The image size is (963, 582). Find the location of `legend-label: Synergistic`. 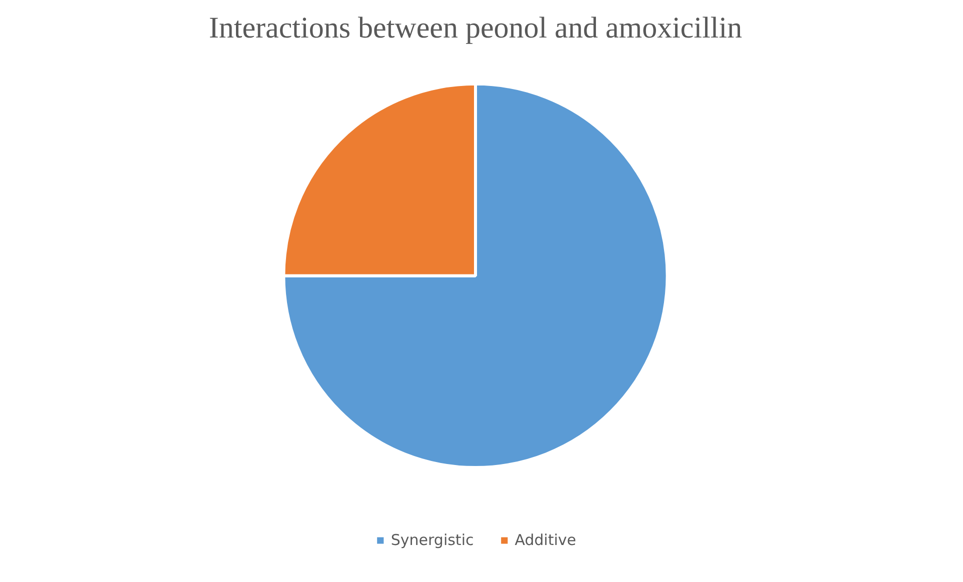

legend-label: Synergistic is located at coordinates (432, 540).